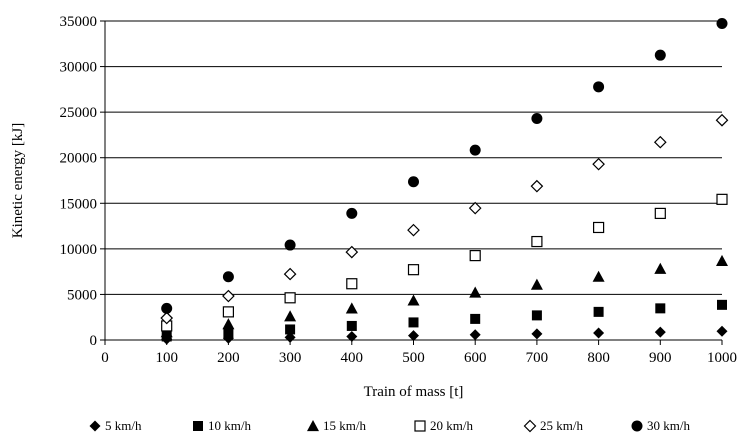  Describe the element at coordinates (451, 425) in the screenshot. I see `legend-label: 20 km/h` at that location.